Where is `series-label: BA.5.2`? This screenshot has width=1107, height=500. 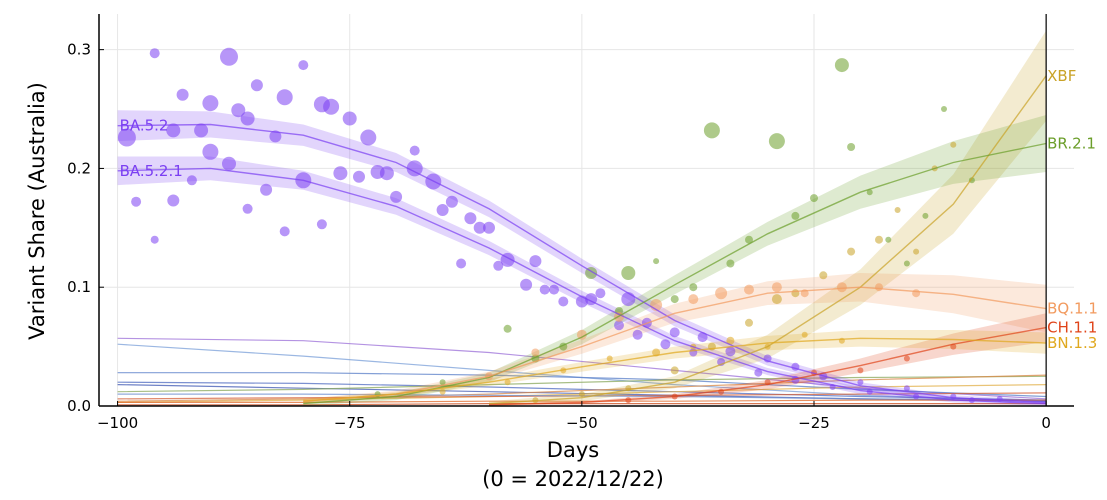 series-label: BA.5.2 is located at coordinates (144, 126).